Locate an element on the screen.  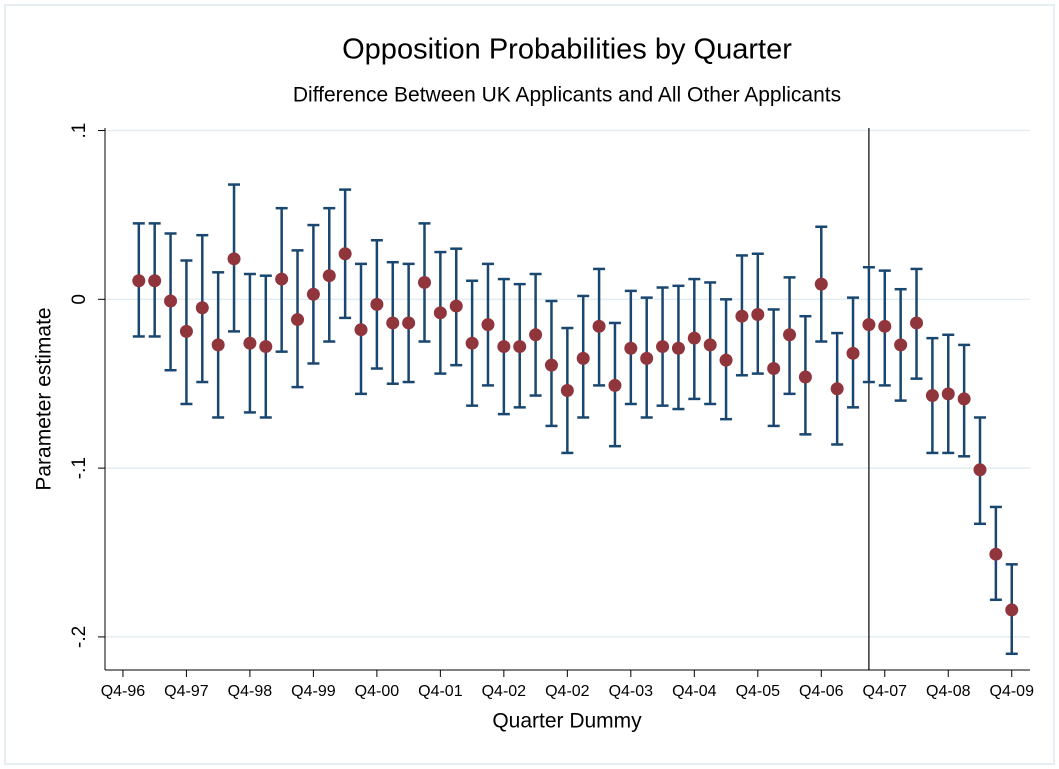
x-tick-label: Q4-08 is located at coordinates (948, 691).